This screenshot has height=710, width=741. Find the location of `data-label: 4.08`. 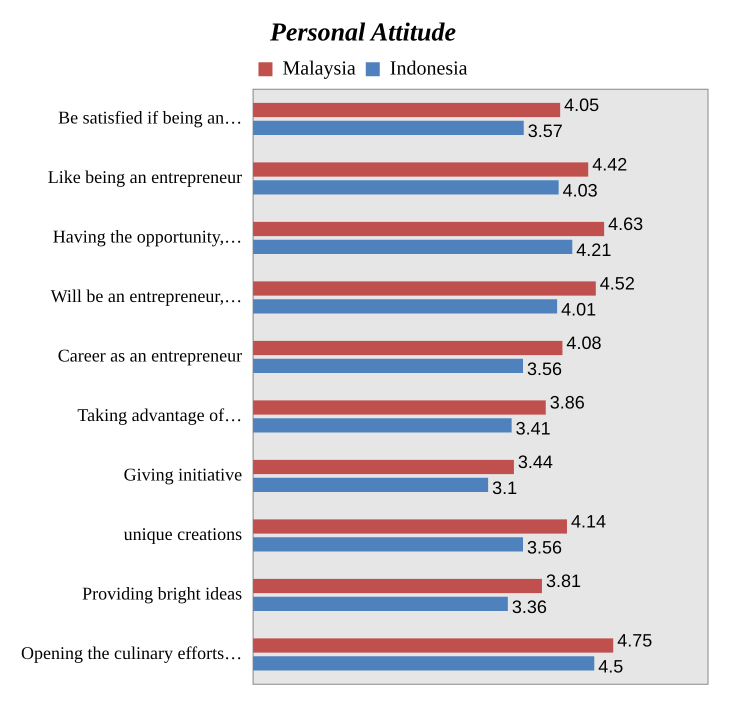

data-label: 4.08 is located at coordinates (584, 342).